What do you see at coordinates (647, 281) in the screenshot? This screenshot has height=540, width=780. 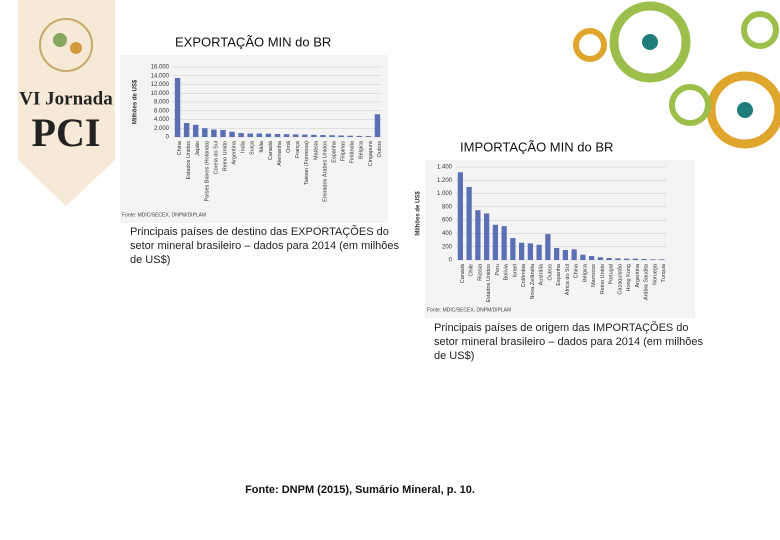 I see `x-tick-label: Arábia Saudita` at bounding box center [647, 281].